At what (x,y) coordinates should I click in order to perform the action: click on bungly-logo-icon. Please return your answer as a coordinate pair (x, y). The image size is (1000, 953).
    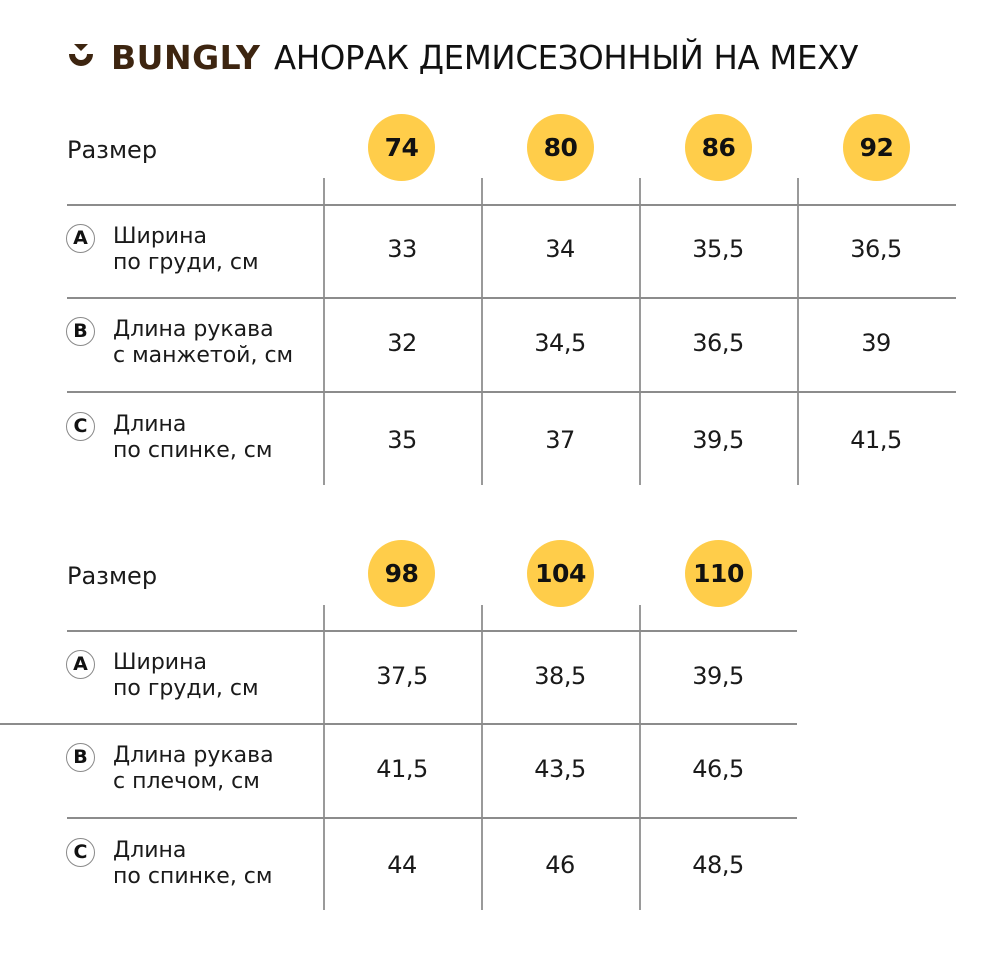
    Looking at the image, I should click on (81, 57).